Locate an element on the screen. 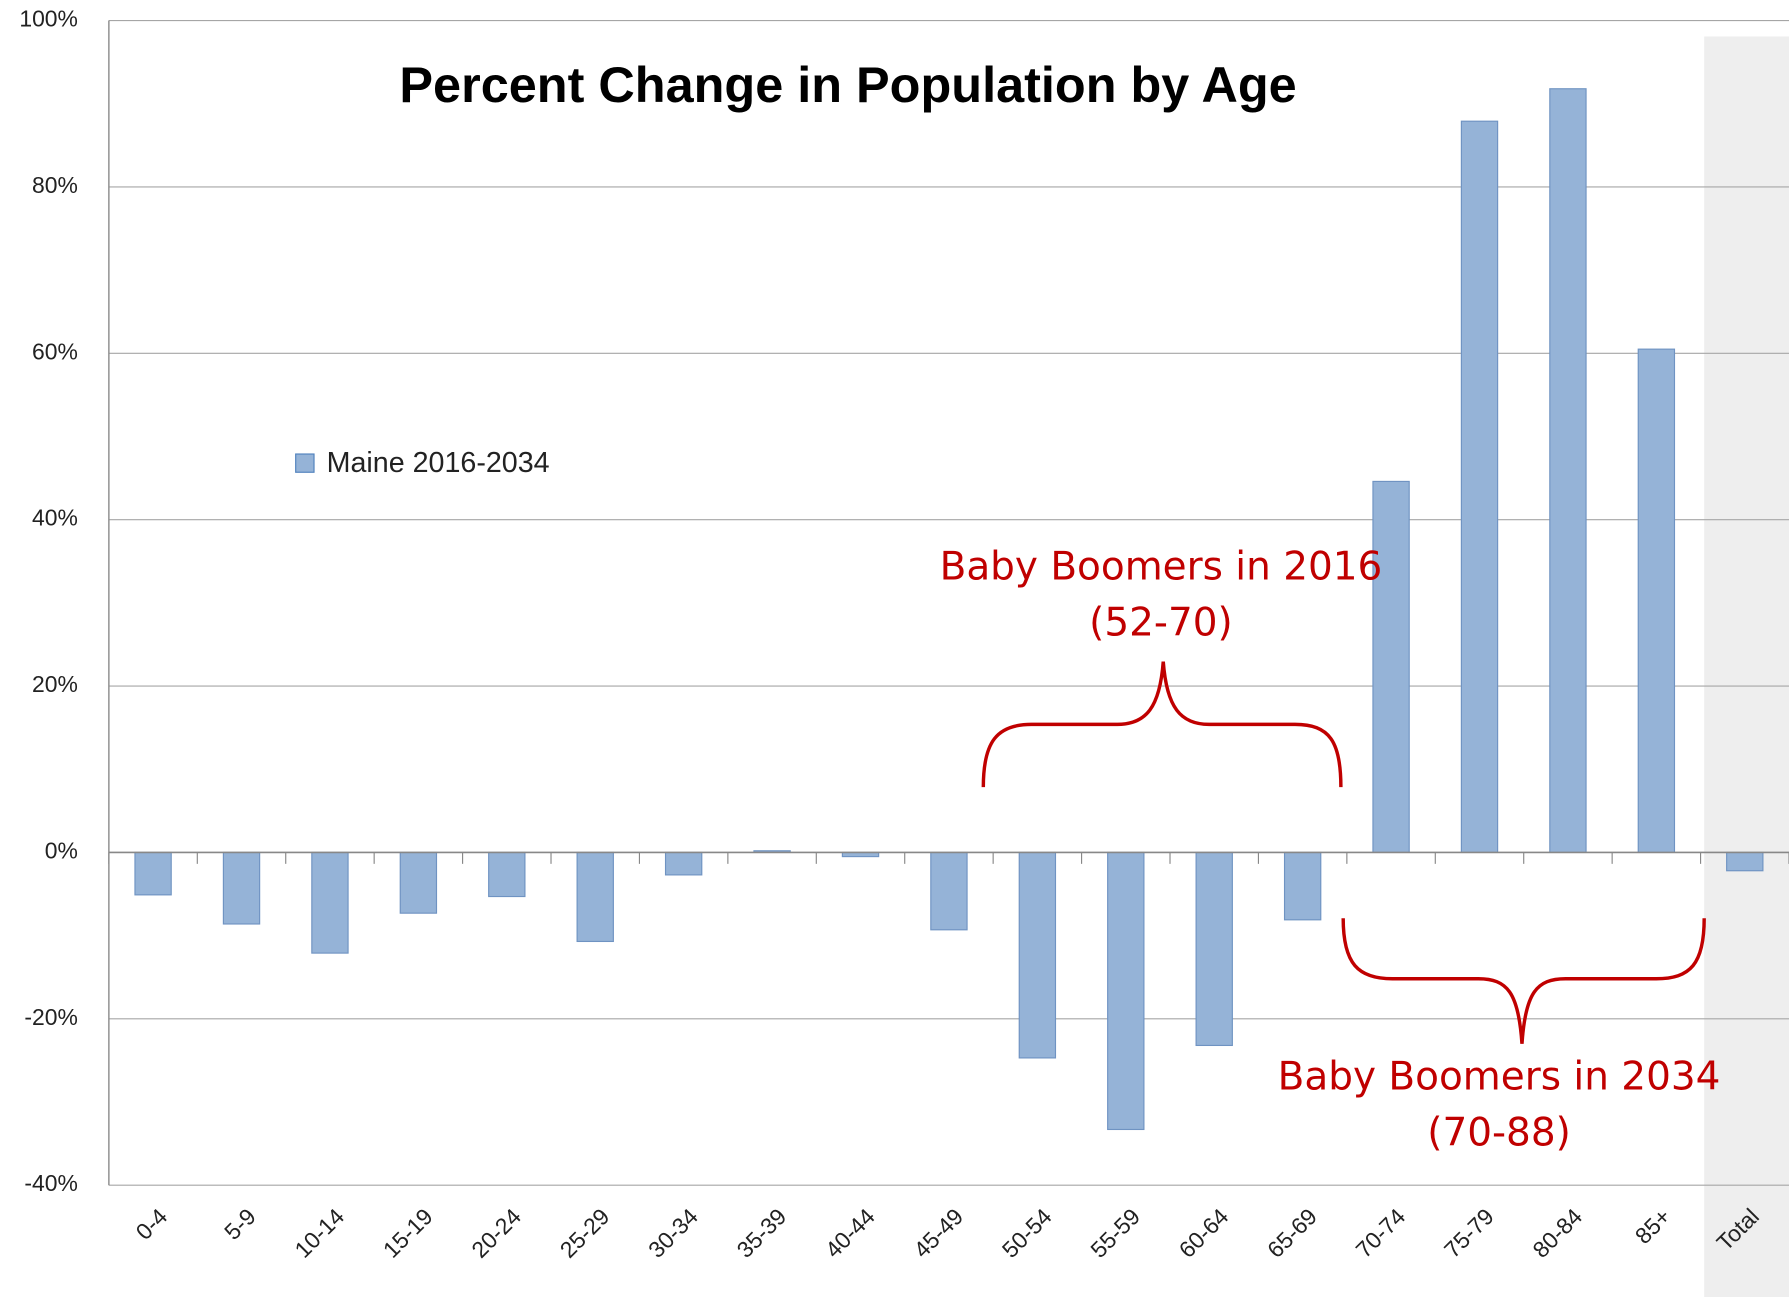  annotation: Baby Boomers in 2034 is located at coordinates (1499, 1077).